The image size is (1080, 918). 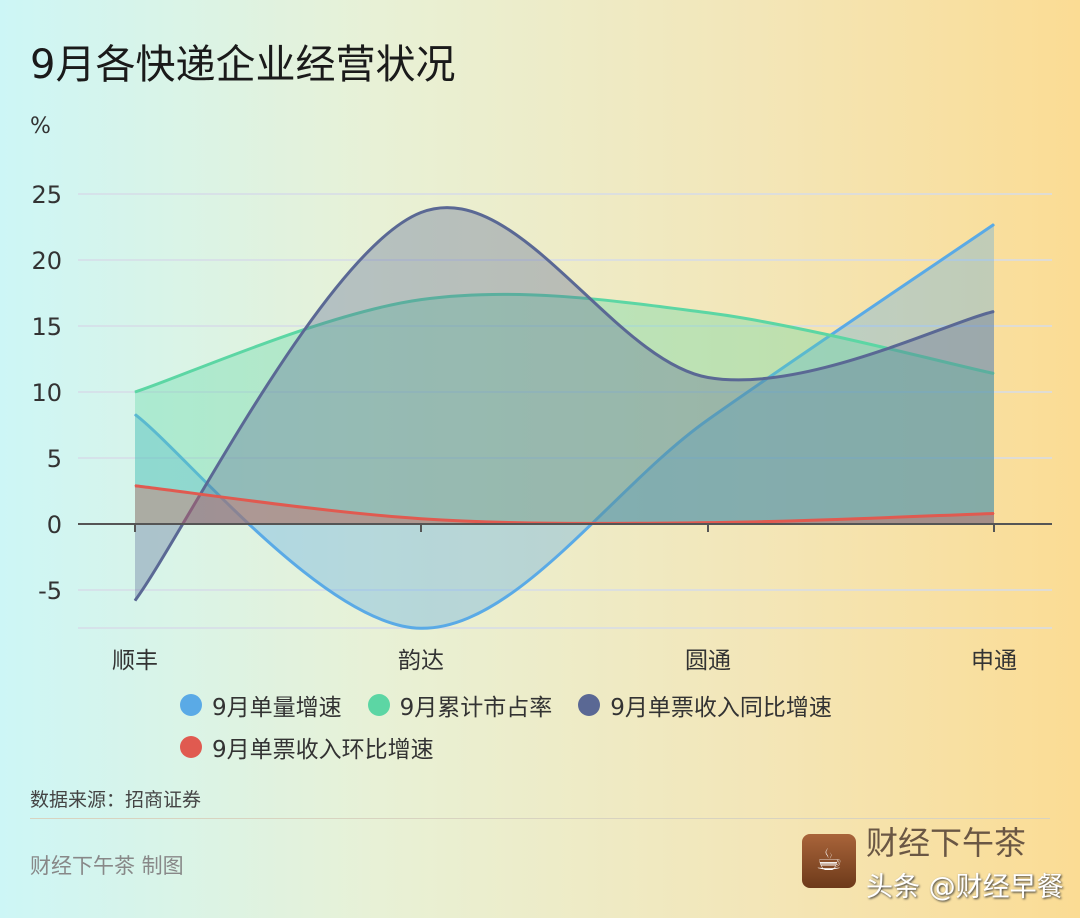 I want to click on y-tick-label: 5, so click(x=54, y=459).